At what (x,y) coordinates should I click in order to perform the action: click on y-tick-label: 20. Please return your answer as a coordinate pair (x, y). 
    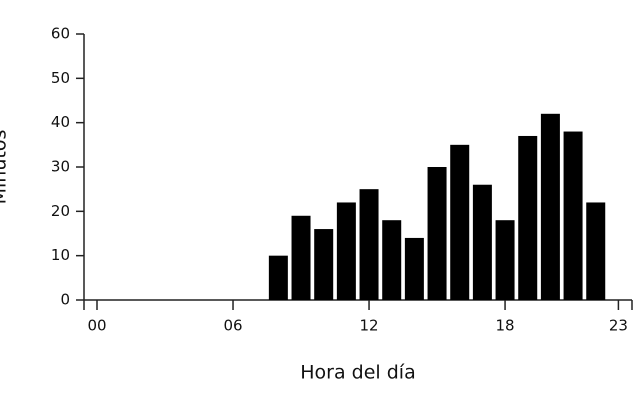
    Looking at the image, I should click on (60, 211).